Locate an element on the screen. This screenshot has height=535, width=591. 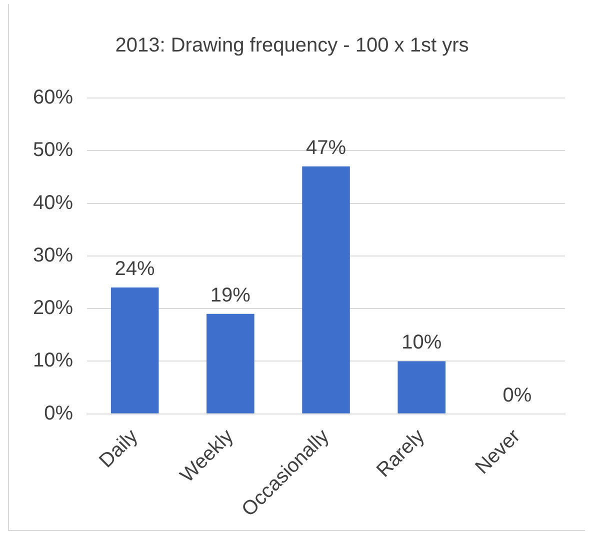
data-label: 10% is located at coordinates (422, 343).